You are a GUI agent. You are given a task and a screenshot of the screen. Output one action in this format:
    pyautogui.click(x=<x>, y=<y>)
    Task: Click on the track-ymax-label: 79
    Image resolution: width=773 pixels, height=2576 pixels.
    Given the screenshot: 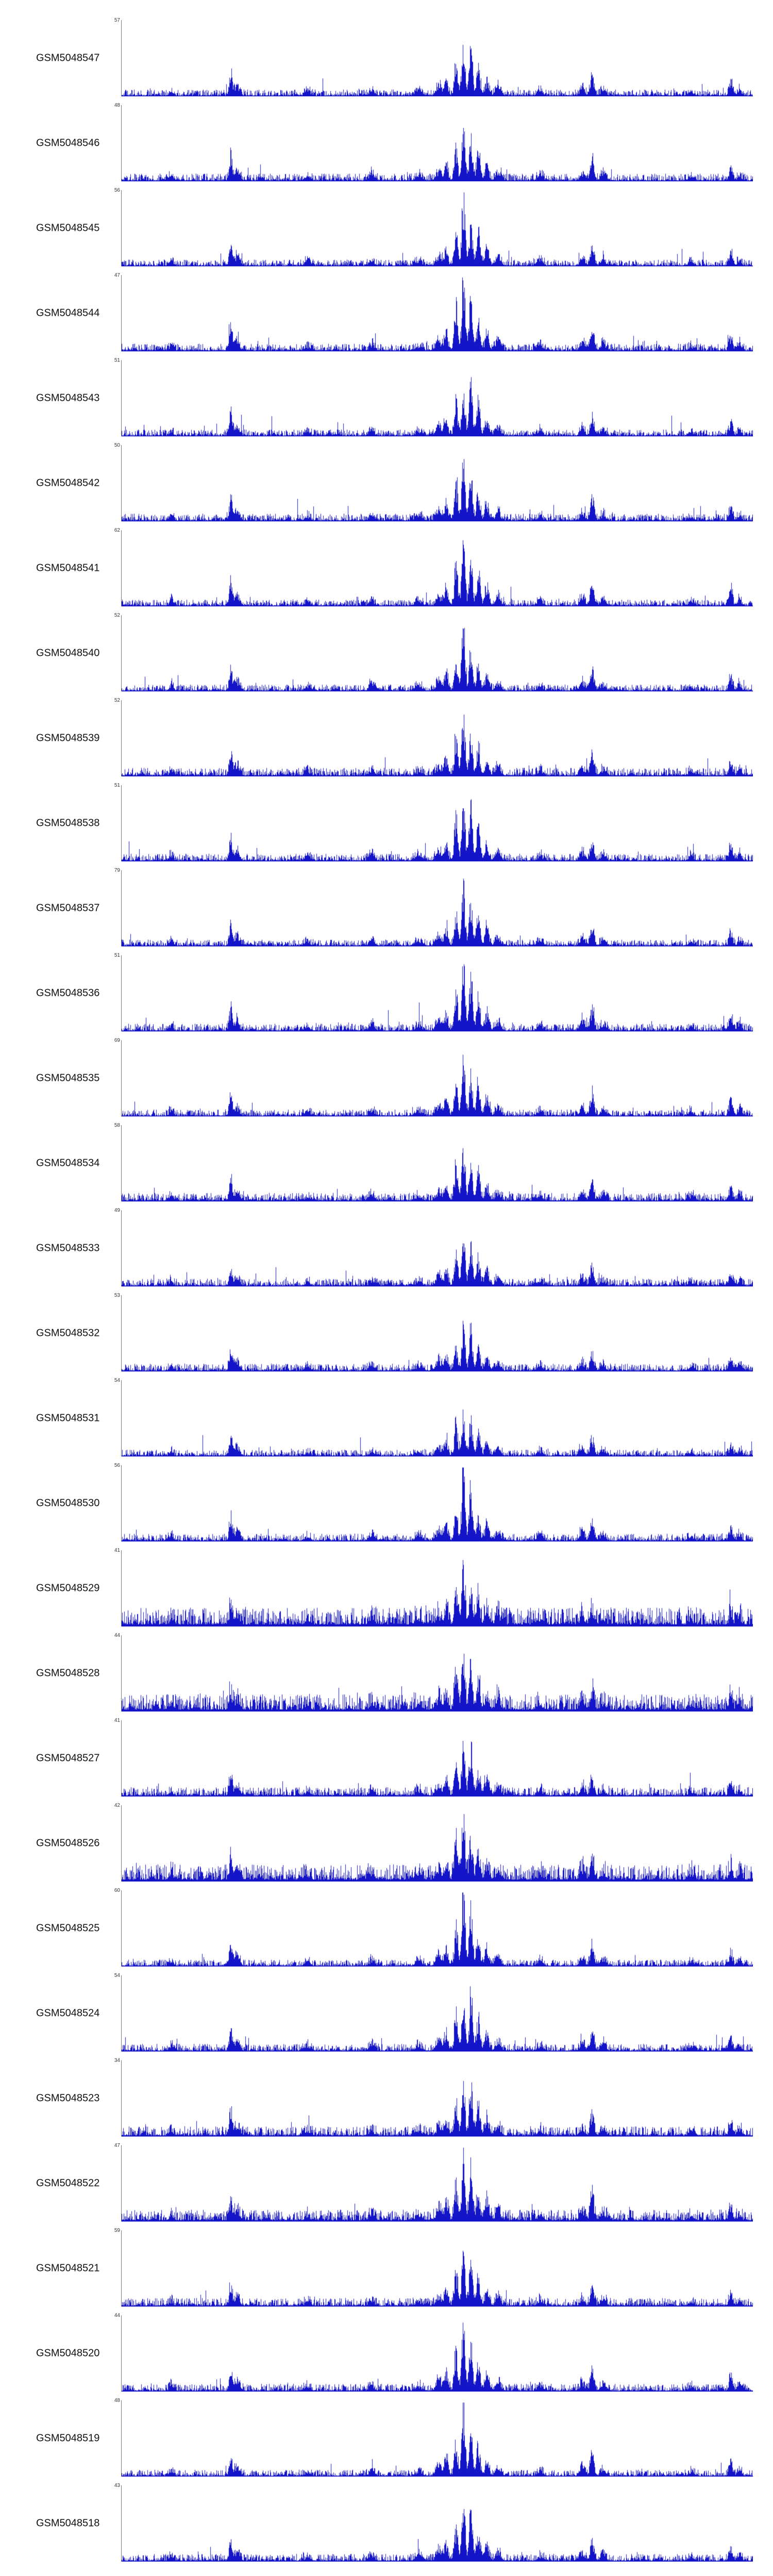 What is the action you would take?
    pyautogui.click(x=117, y=870)
    